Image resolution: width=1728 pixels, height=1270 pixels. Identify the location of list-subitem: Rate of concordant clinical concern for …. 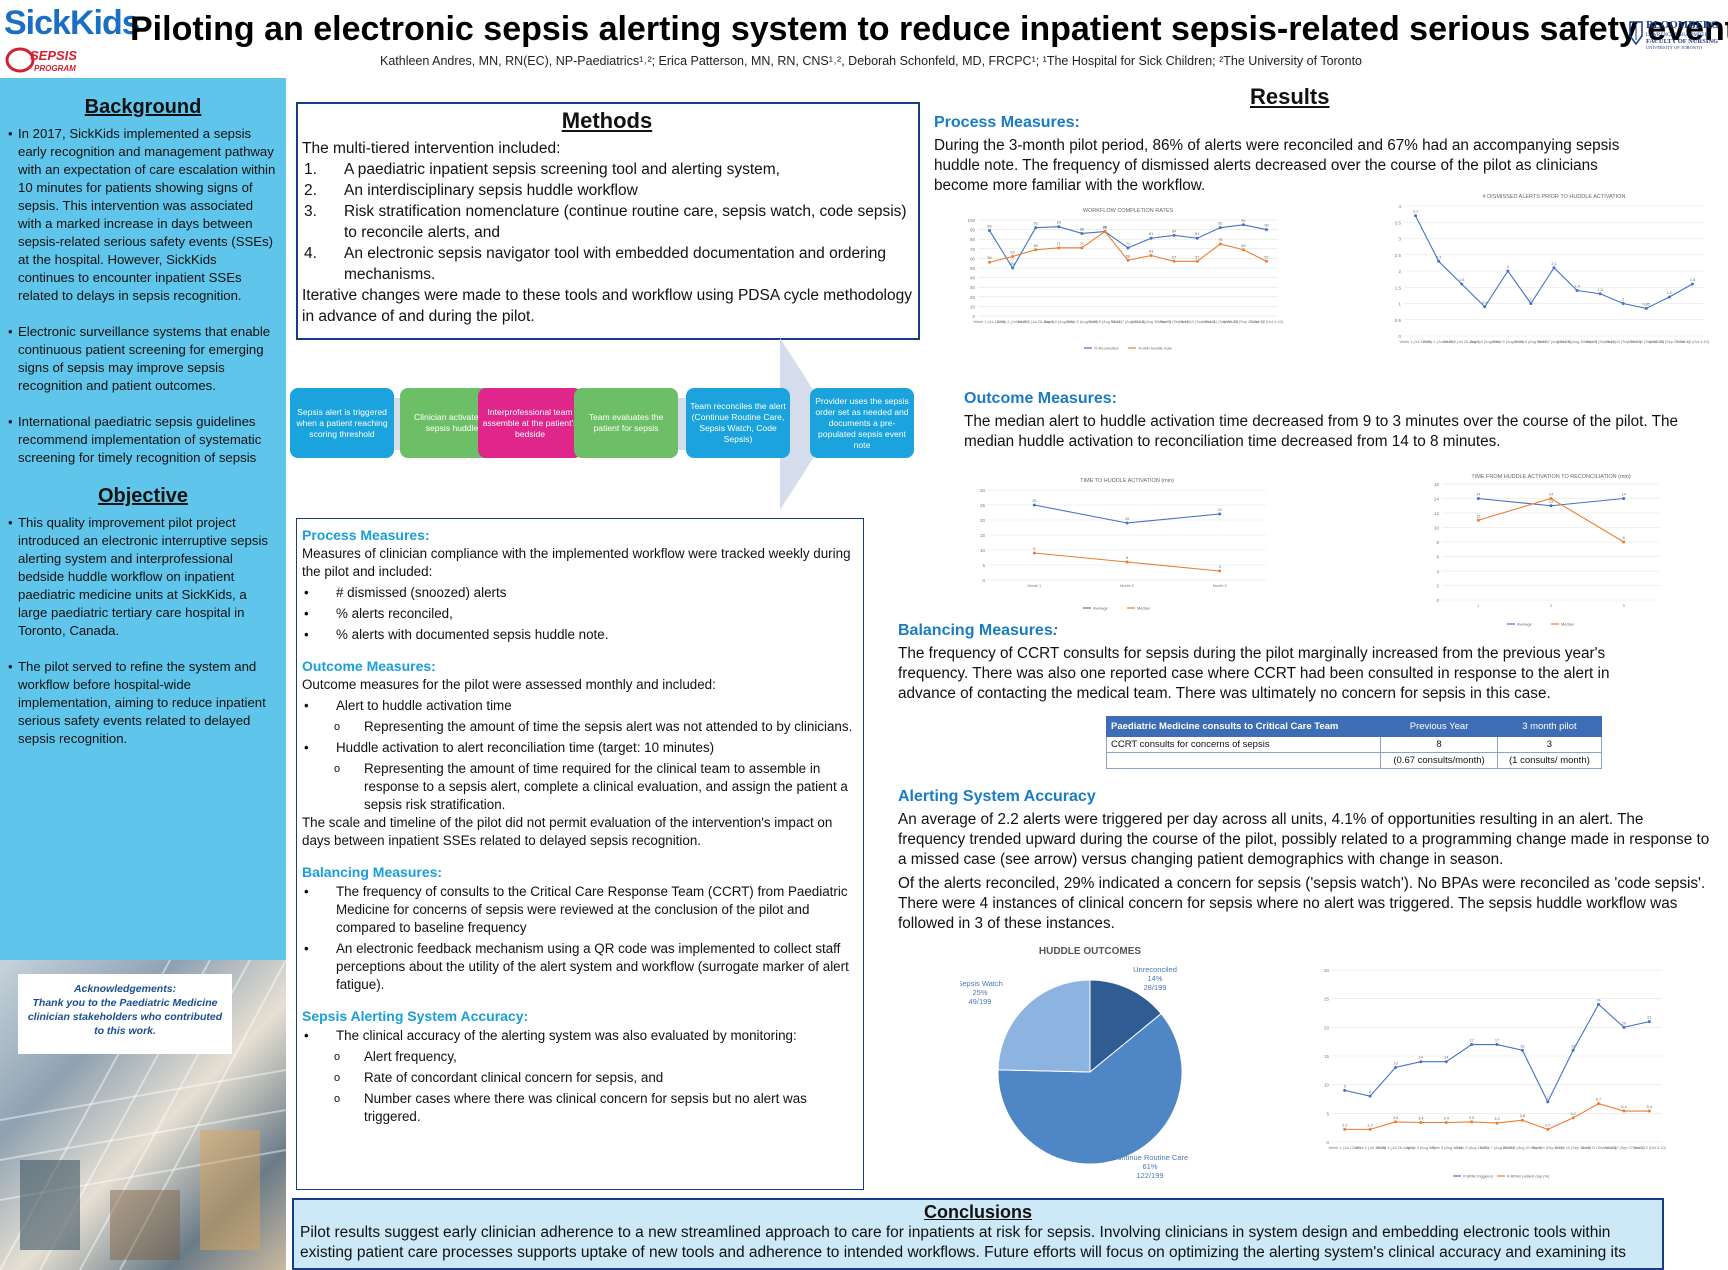
(579, 1078).